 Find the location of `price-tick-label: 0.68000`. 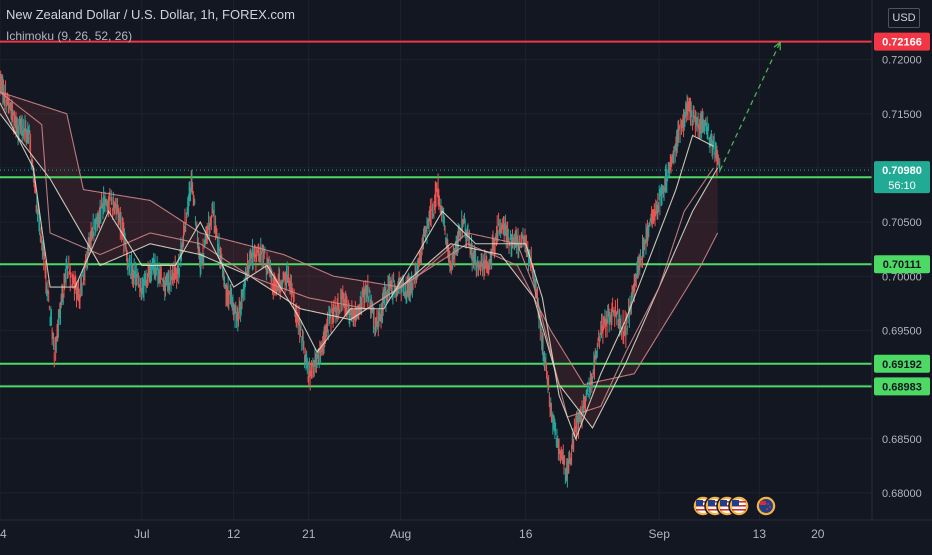

price-tick-label: 0.68000 is located at coordinates (902, 494).